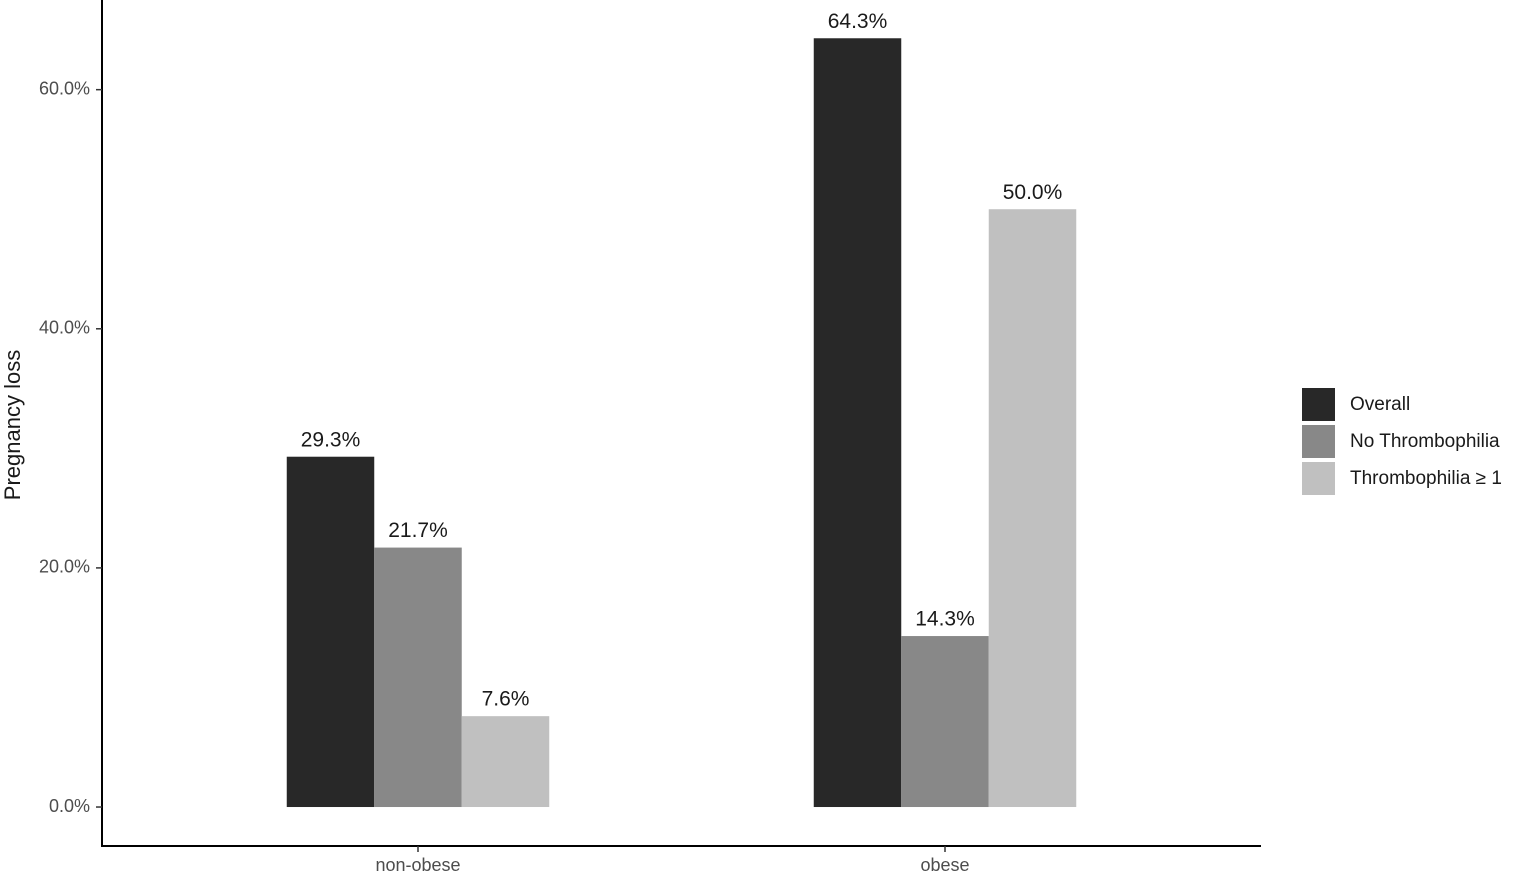 This screenshot has width=1514, height=874. What do you see at coordinates (331, 439) in the screenshot?
I see `value-label: 29.3%` at bounding box center [331, 439].